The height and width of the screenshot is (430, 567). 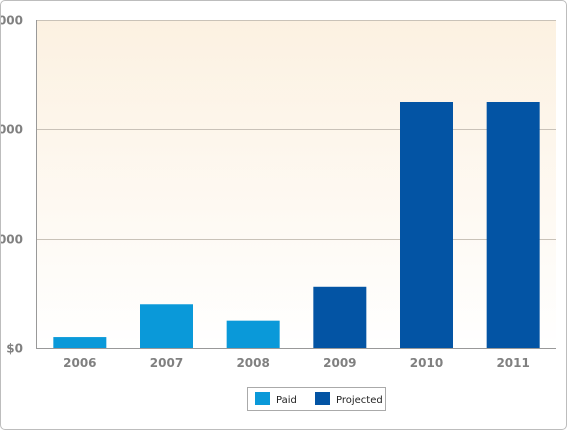 What do you see at coordinates (12, 185) in the screenshot?
I see `y-tick-labels: $0 000 000 000` at bounding box center [12, 185].